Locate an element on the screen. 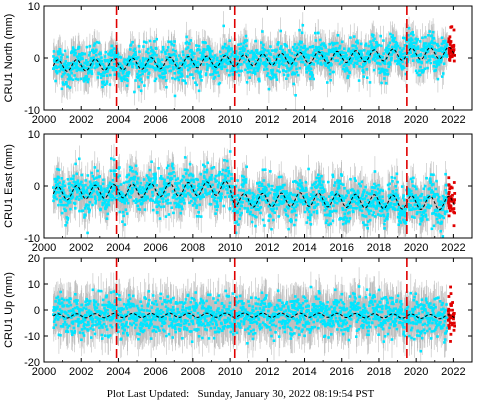 This screenshot has width=481, height=404. x-tick-label: 2020 is located at coordinates (416, 248).